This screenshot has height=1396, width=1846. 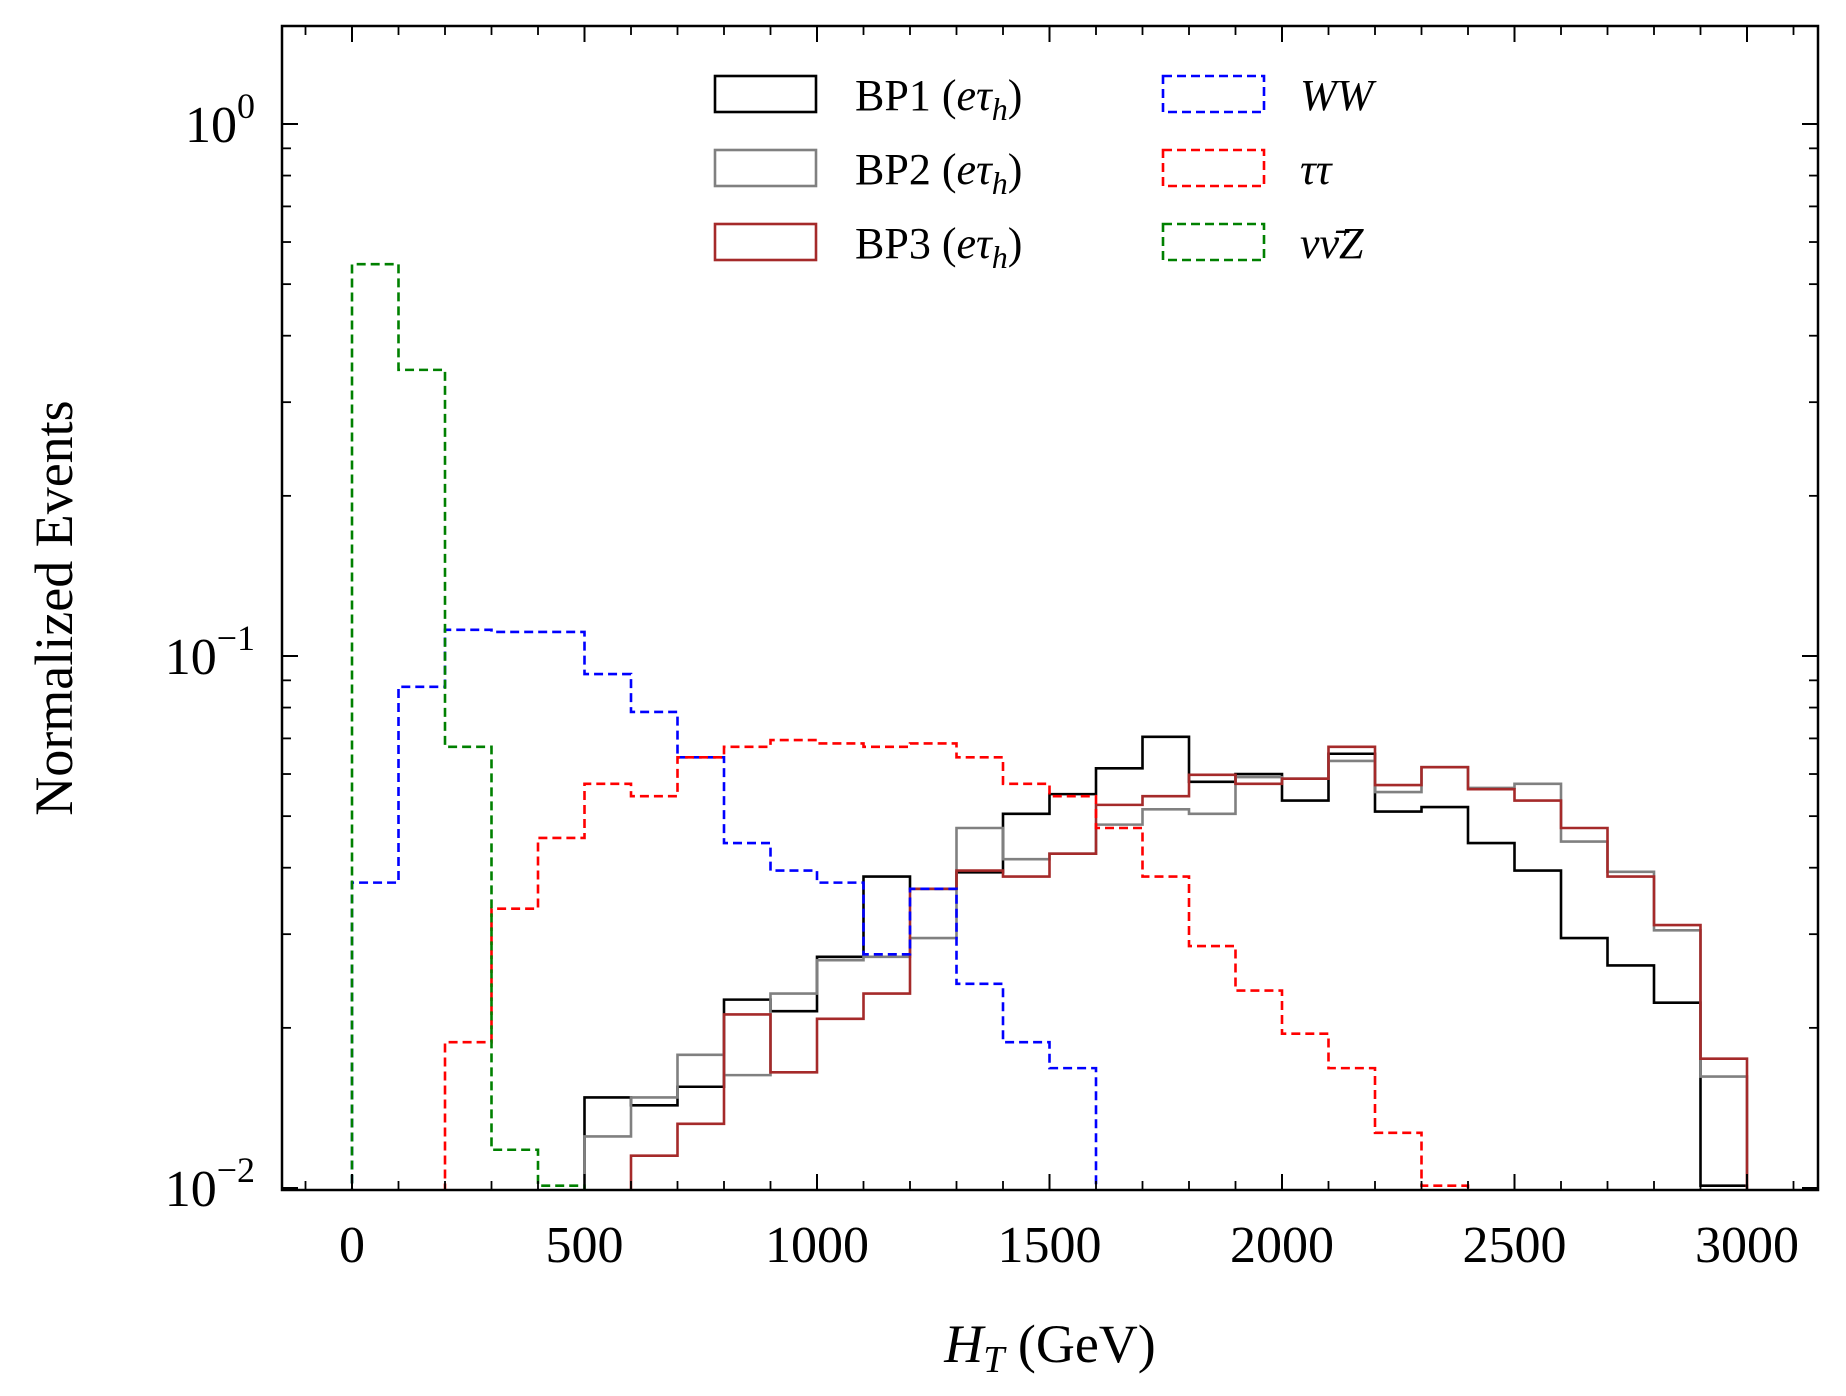 I want to click on y-tick-label: 10⁻², so click(x=210, y=1184).